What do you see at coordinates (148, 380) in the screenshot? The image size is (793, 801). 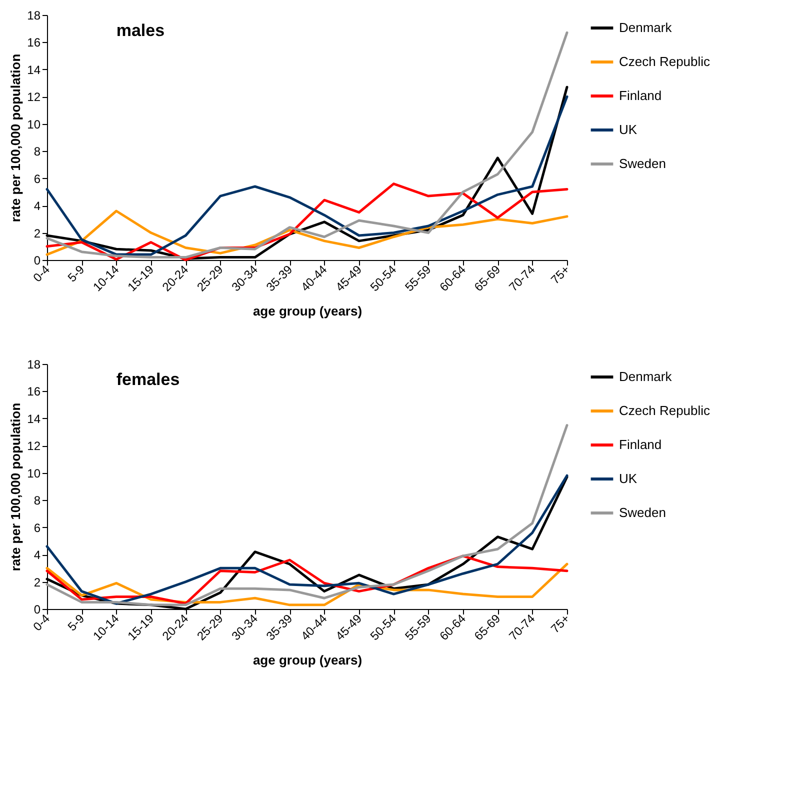 I see `chart-title: females` at bounding box center [148, 380].